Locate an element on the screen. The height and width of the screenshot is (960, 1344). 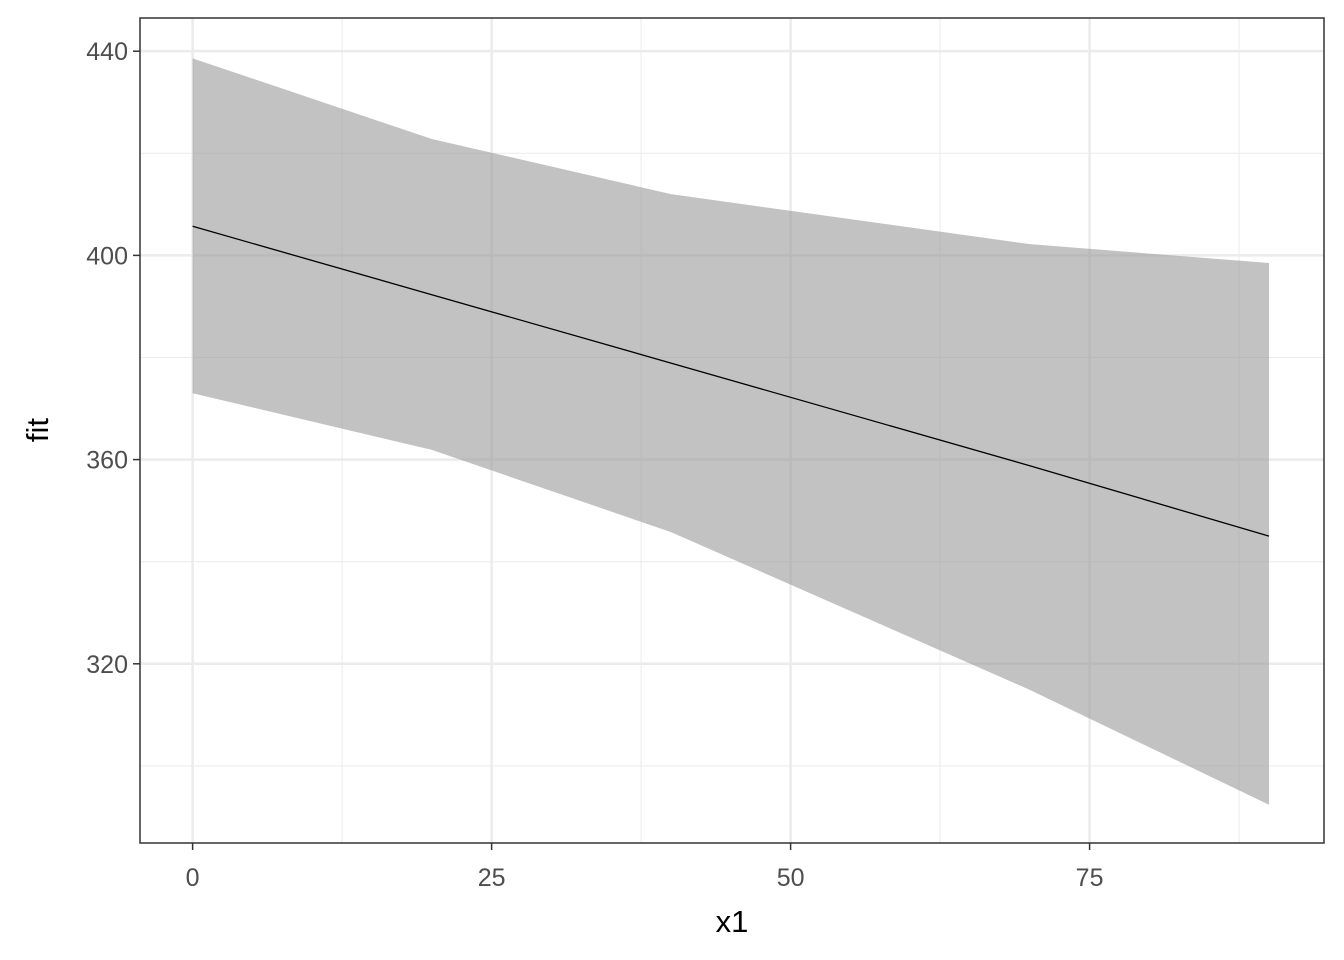
x-tick-label: 25 is located at coordinates (492, 878).